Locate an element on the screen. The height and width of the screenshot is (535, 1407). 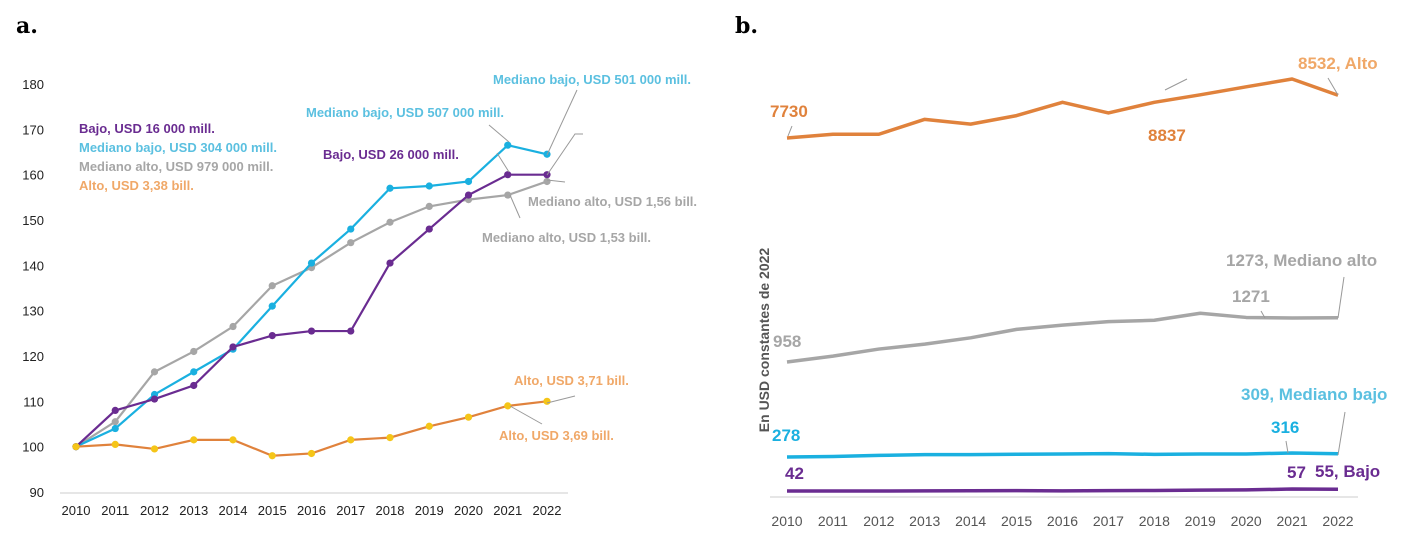
x-tick-label: 2012 is located at coordinates (154, 510).